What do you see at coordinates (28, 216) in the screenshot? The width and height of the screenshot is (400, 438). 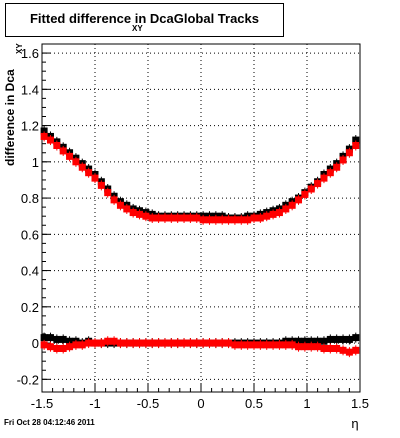 I see `y-tick-labels: -0.2 0 0.2 0.4 0.6 0.8 1 1.2 1.4 1.6` at bounding box center [28, 216].